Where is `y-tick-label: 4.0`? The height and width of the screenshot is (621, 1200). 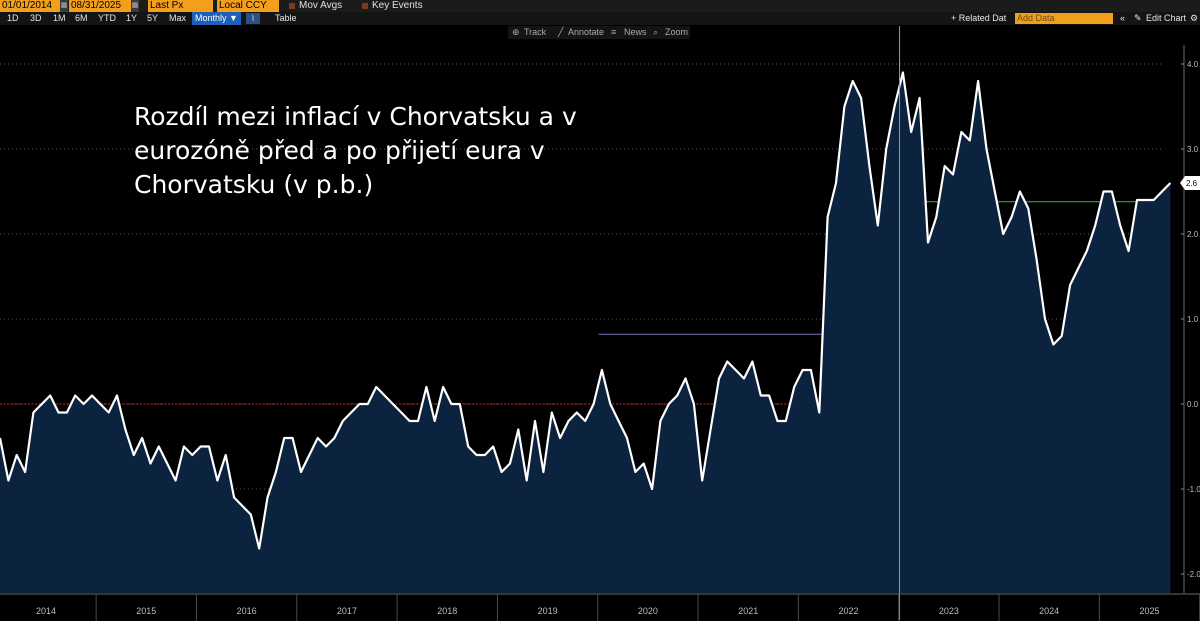 y-tick-label: 4.0 is located at coordinates (1193, 64).